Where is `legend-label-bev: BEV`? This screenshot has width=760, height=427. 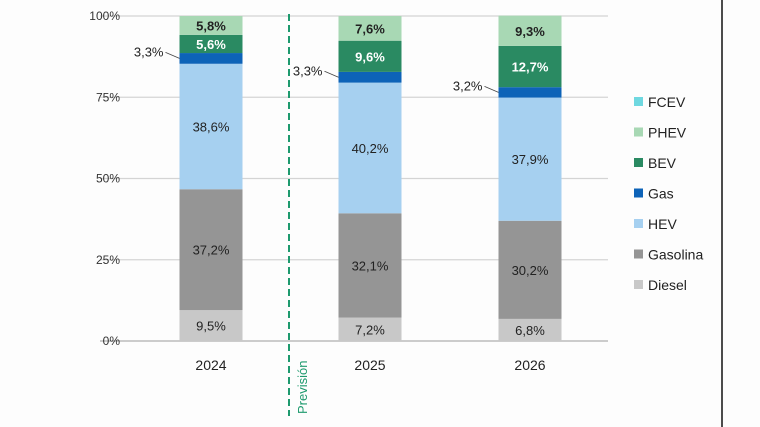
legend-label-bev: BEV is located at coordinates (662, 163).